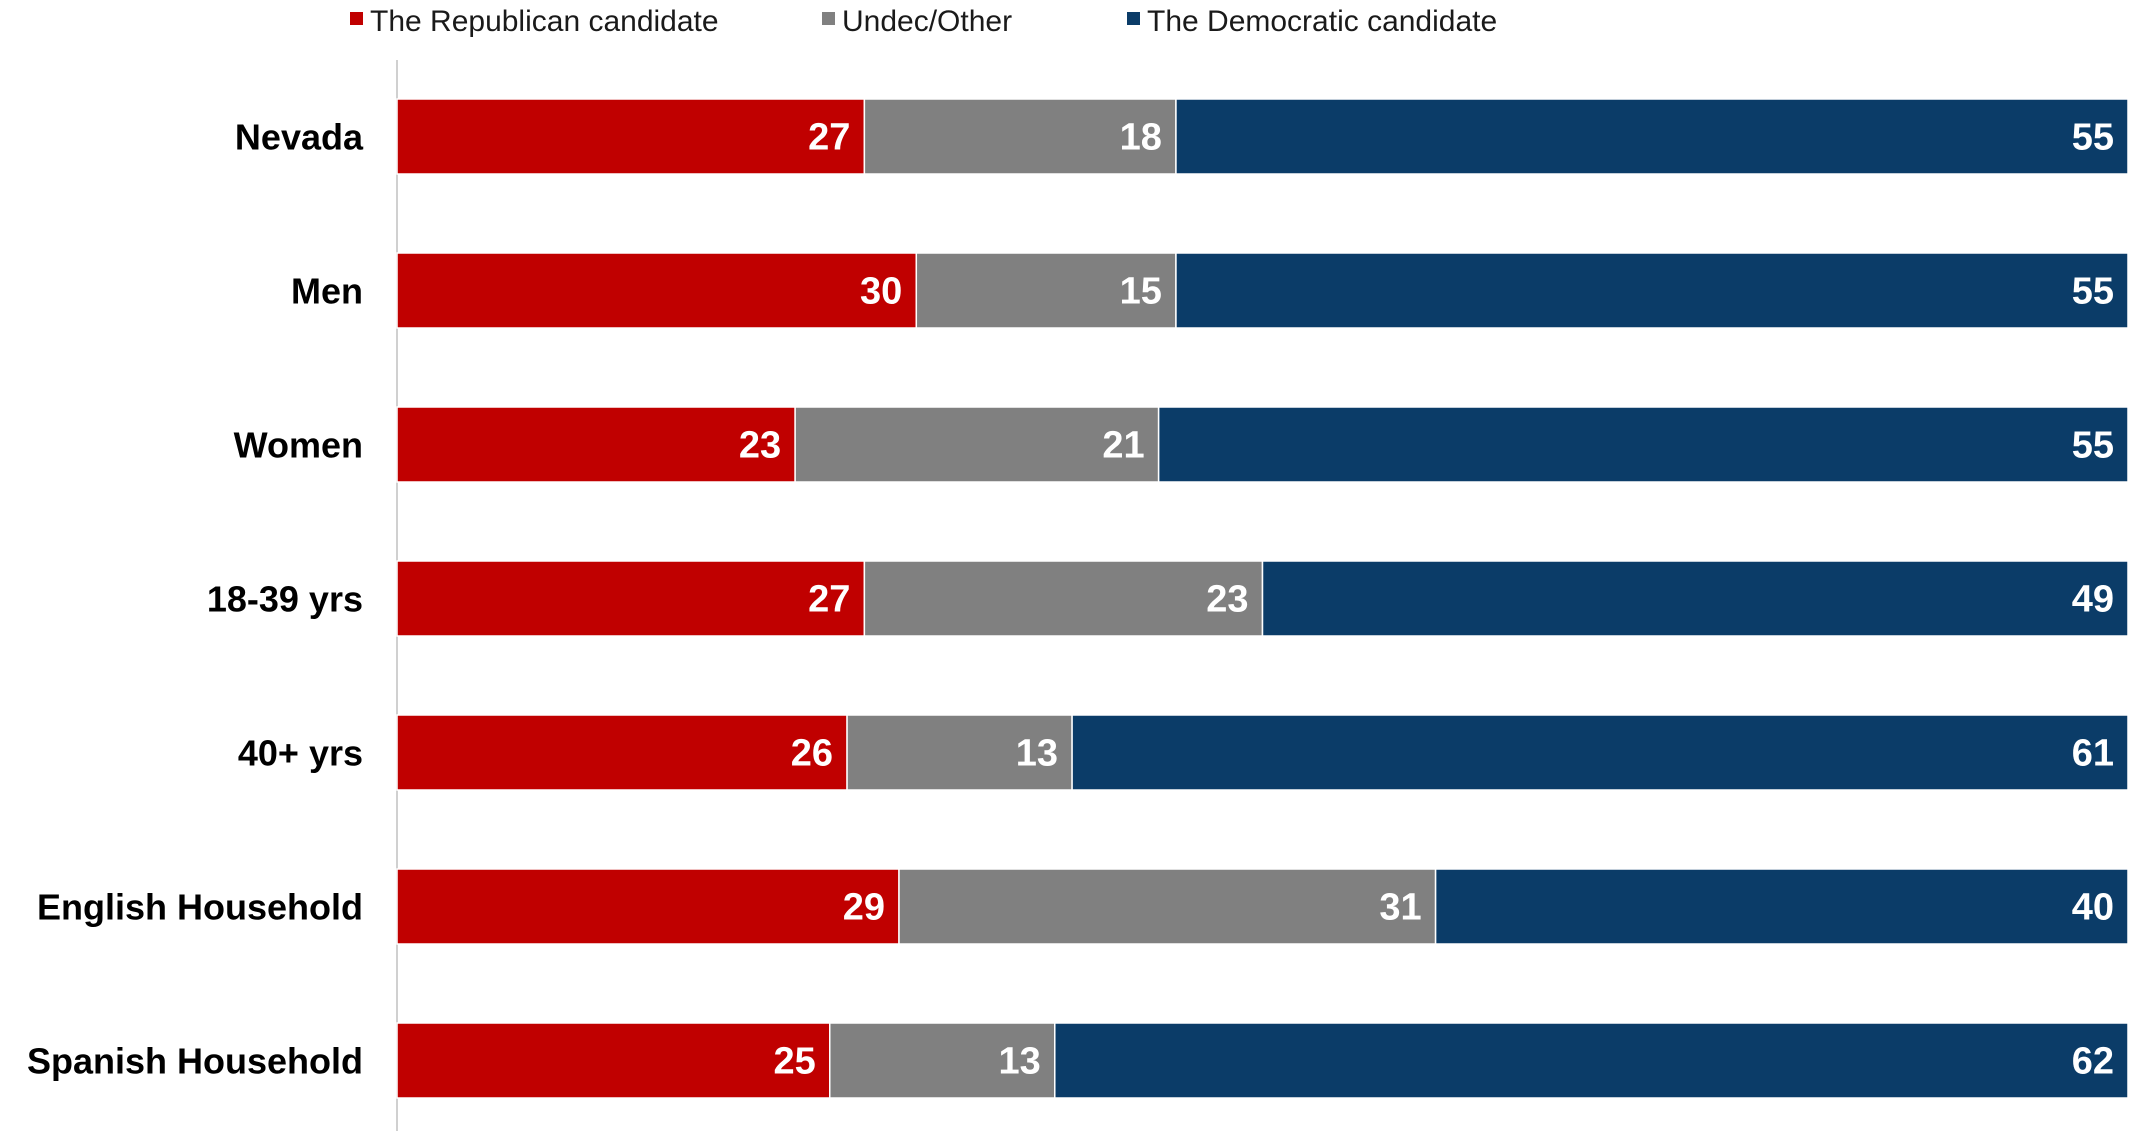 This screenshot has width=2139, height=1131. What do you see at coordinates (298, 445) in the screenshot?
I see `category-label: Women` at bounding box center [298, 445].